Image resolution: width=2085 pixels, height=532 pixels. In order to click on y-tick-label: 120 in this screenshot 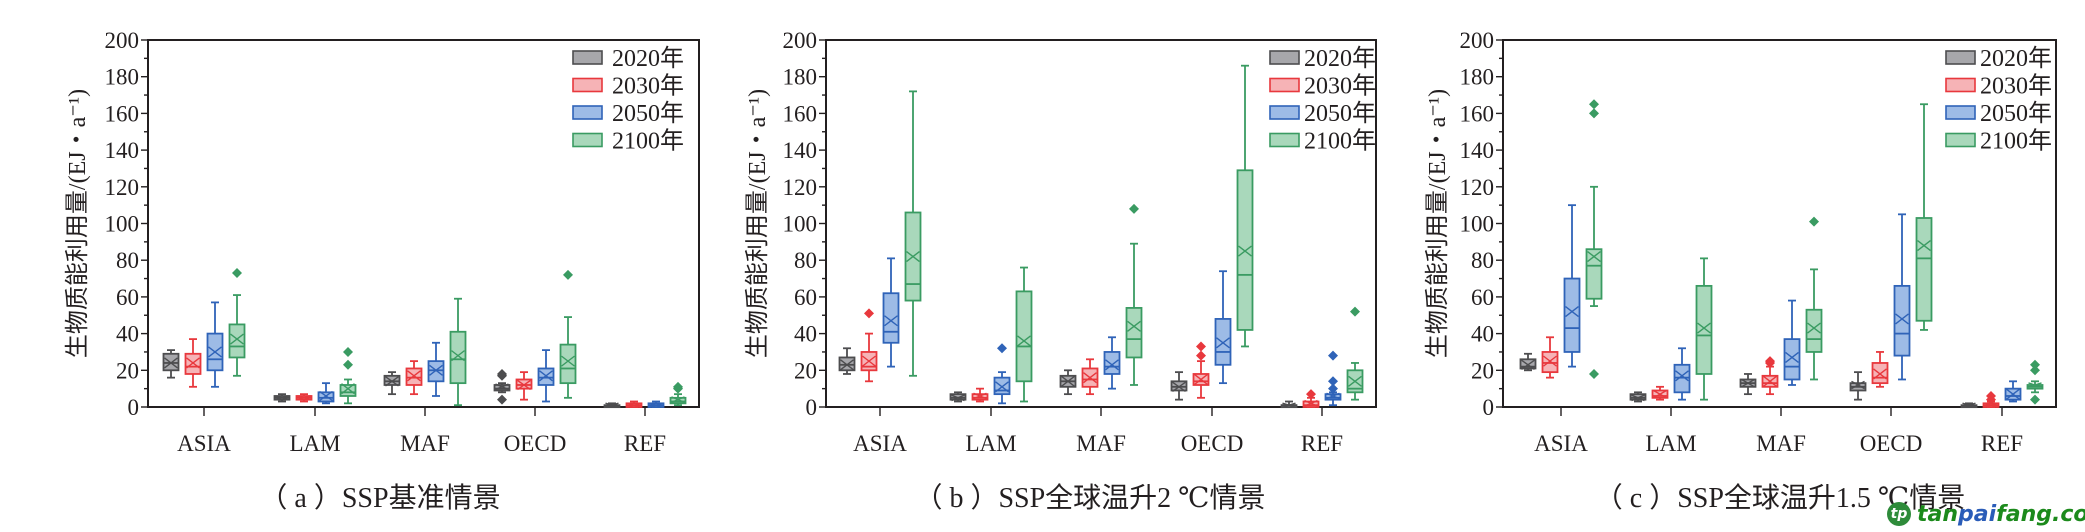, I will do `click(122, 187)`.